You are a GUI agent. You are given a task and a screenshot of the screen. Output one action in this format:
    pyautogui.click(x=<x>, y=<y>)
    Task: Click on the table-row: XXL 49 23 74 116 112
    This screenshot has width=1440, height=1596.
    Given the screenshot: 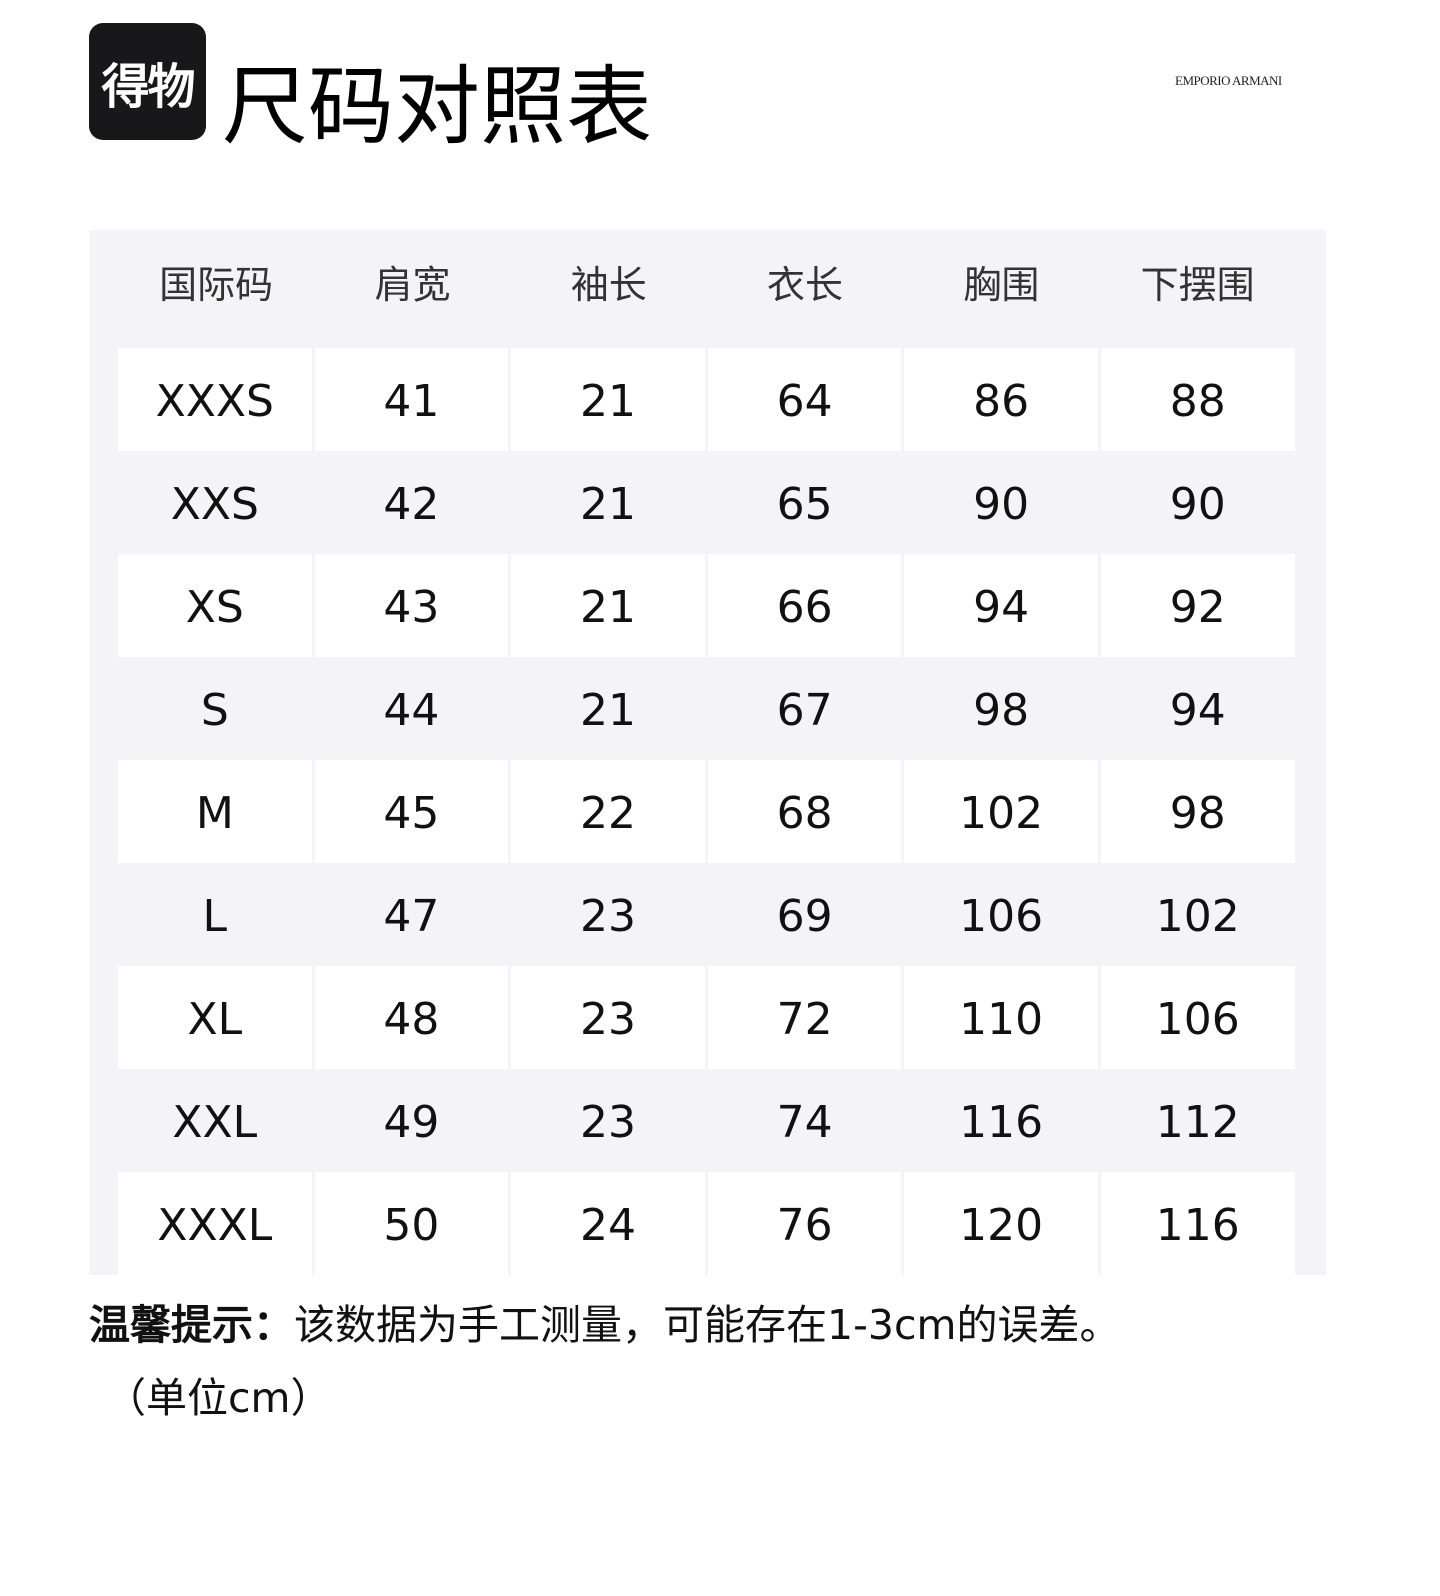 What is the action you would take?
    pyautogui.click(x=706, y=1120)
    